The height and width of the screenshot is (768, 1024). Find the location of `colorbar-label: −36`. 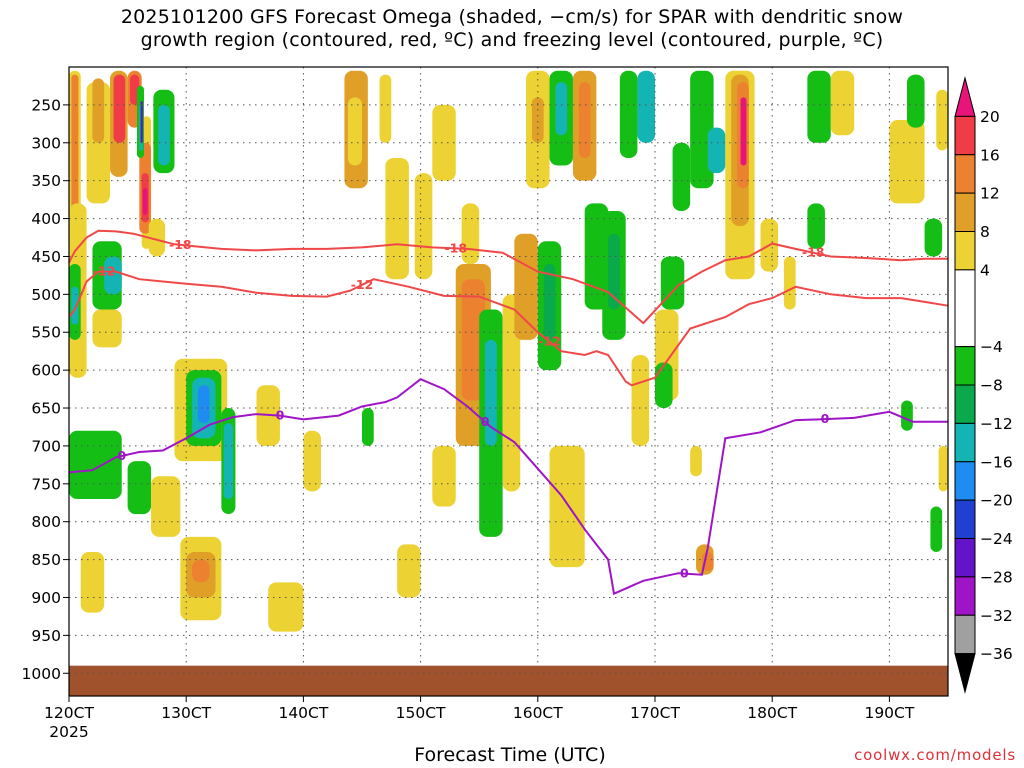

colorbar-label: −36 is located at coordinates (996, 654).